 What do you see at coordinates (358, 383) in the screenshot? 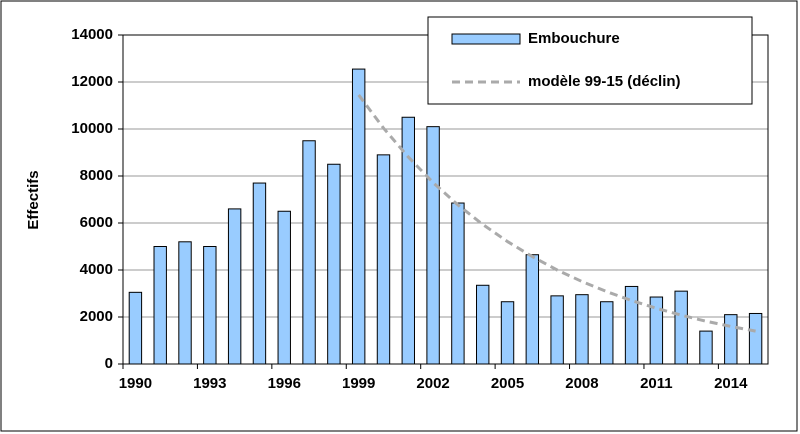
I see `x-tick-label: 1999` at bounding box center [358, 383].